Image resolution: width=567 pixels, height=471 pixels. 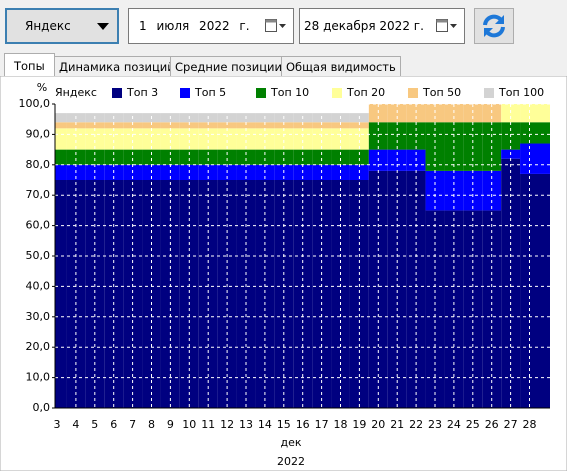 What do you see at coordinates (359, 424) in the screenshot?
I see `x-tick-label: 19` at bounding box center [359, 424].